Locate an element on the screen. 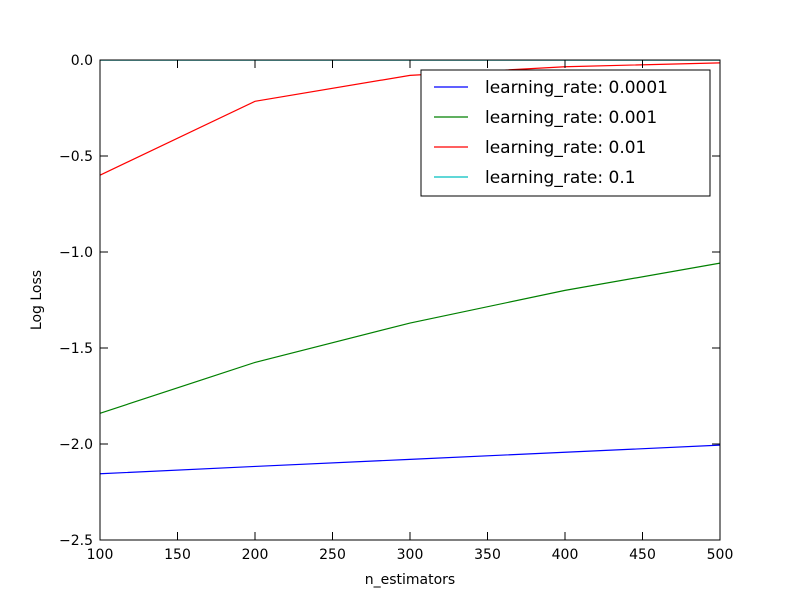  x-tick-label: 300 is located at coordinates (410, 555).